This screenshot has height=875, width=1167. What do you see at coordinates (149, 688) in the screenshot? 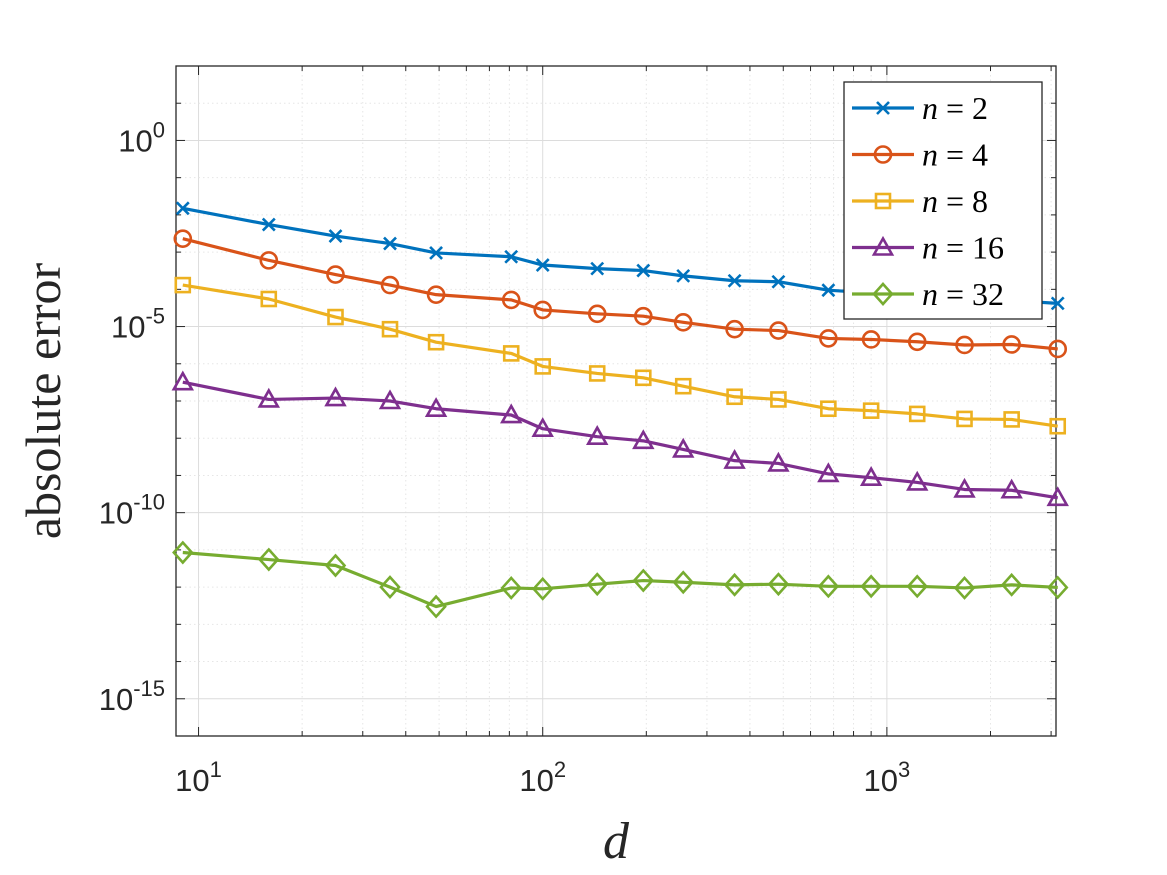
I see `y-tick-label-exponent: -15` at bounding box center [149, 688].